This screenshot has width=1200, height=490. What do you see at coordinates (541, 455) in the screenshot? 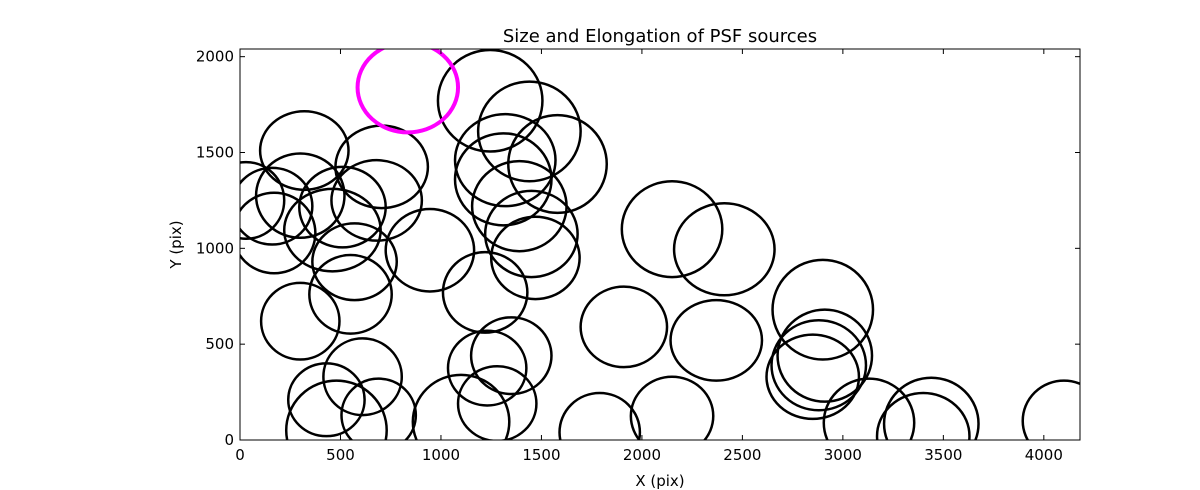
I see `x-tick-label: 1500` at bounding box center [541, 455].